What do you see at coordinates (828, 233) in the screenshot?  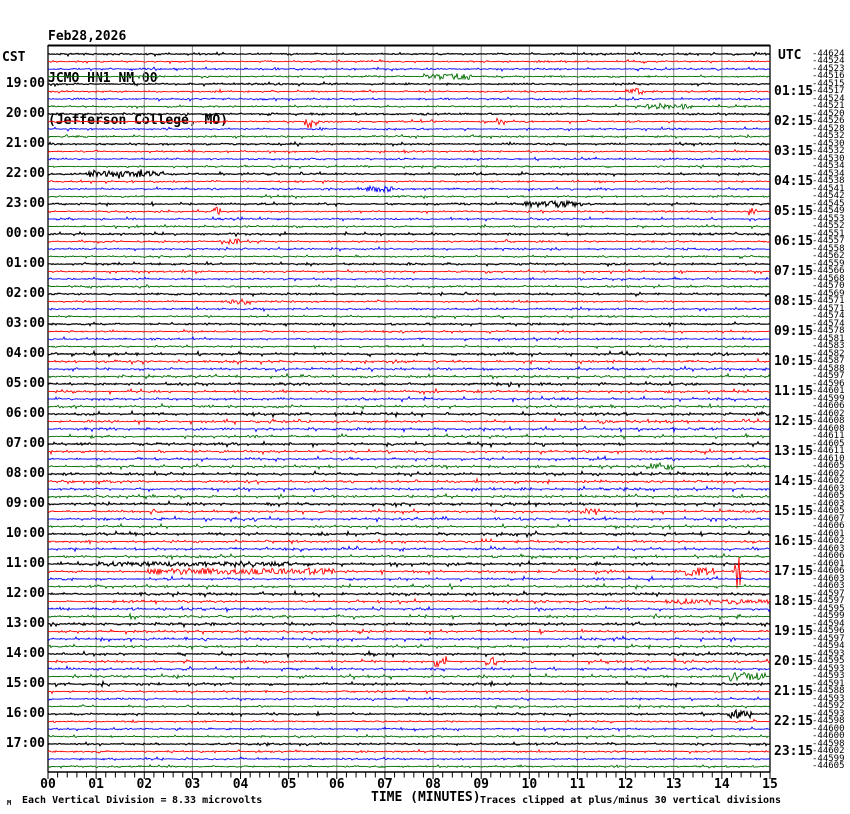 I see `trace-offset-value: -44551` at bounding box center [828, 233].